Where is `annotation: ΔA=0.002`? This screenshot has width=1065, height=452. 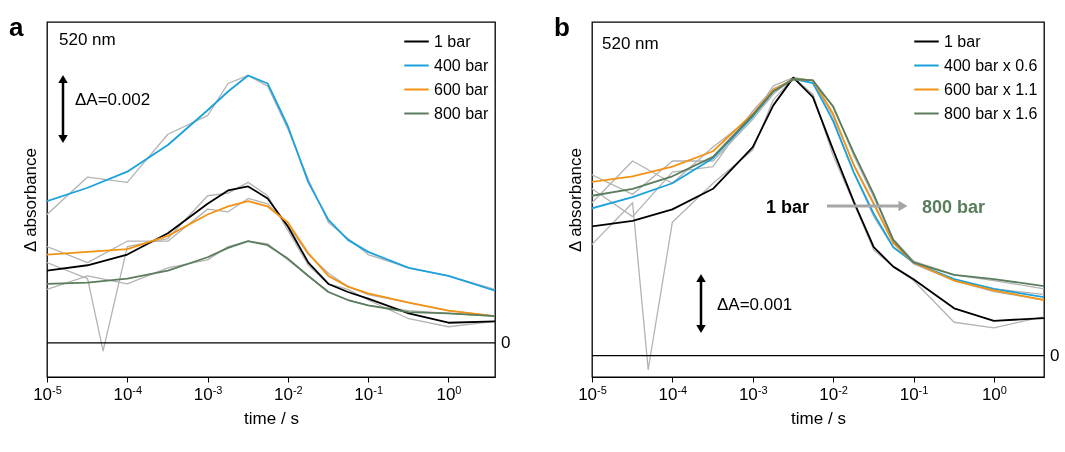
annotation: ΔA=0.002 is located at coordinates (113, 99).